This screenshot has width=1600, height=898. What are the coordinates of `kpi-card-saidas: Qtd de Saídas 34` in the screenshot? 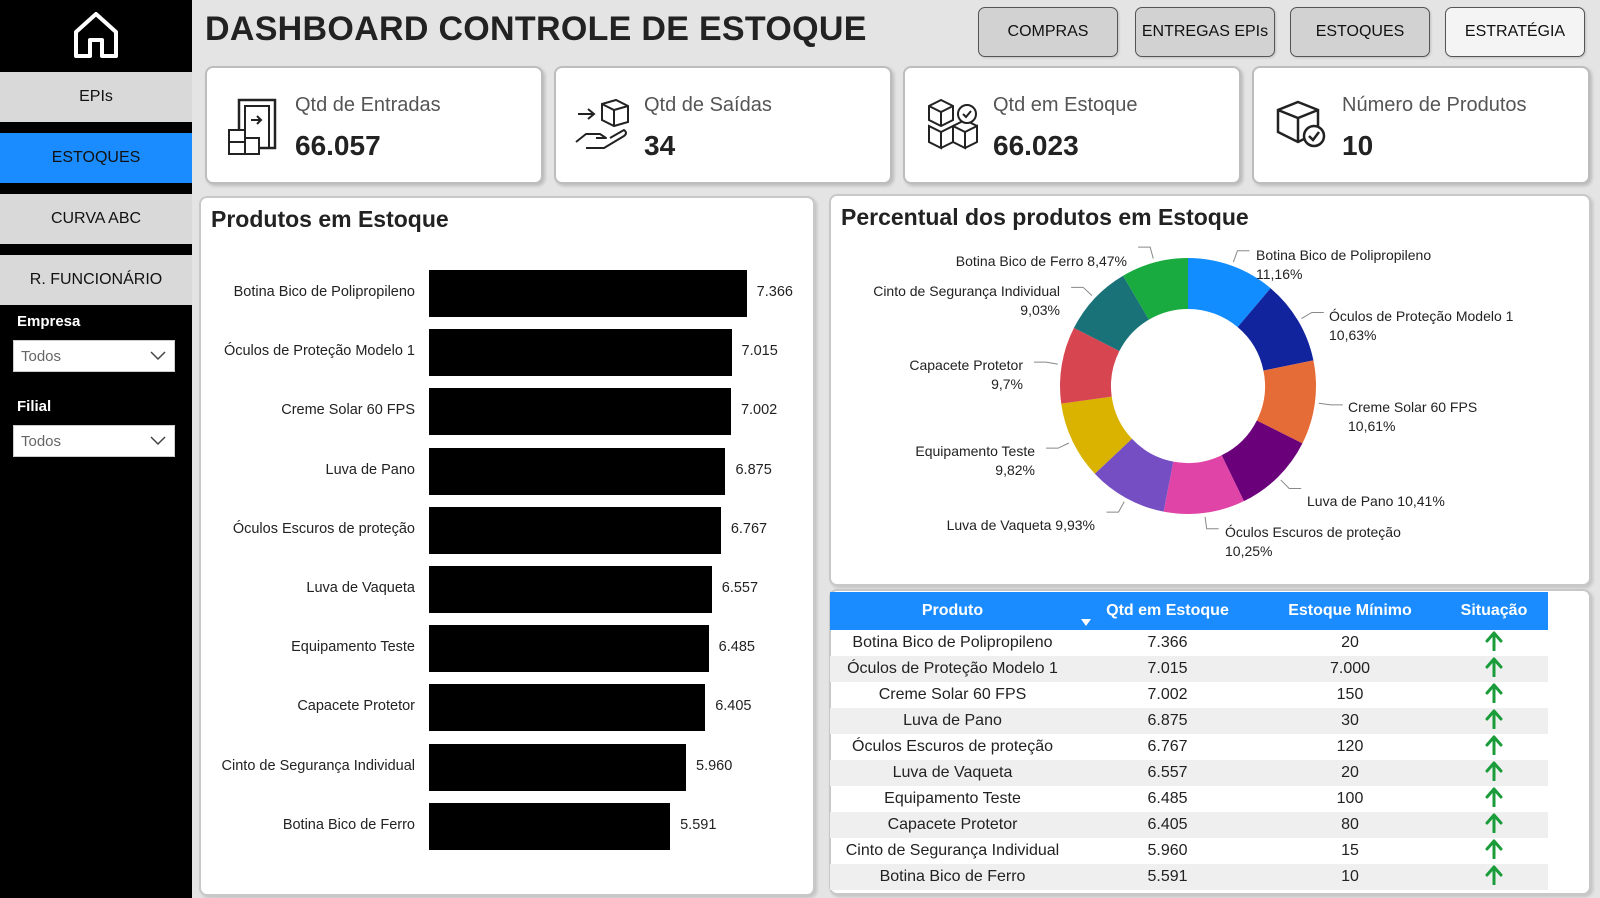 It's located at (723, 125).